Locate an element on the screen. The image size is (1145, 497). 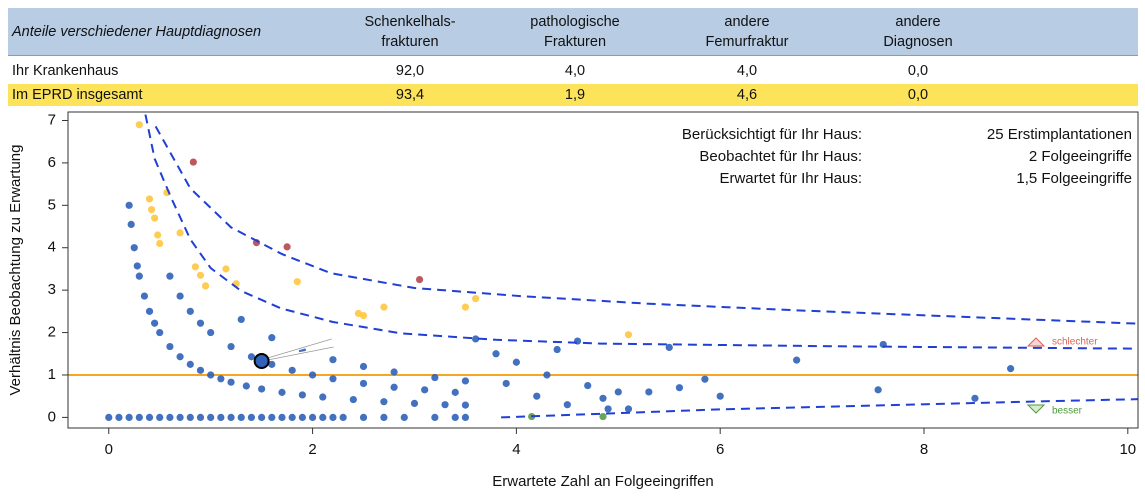
annotation-value: 1,5 Folgeeingriffe is located at coordinates (1074, 178).